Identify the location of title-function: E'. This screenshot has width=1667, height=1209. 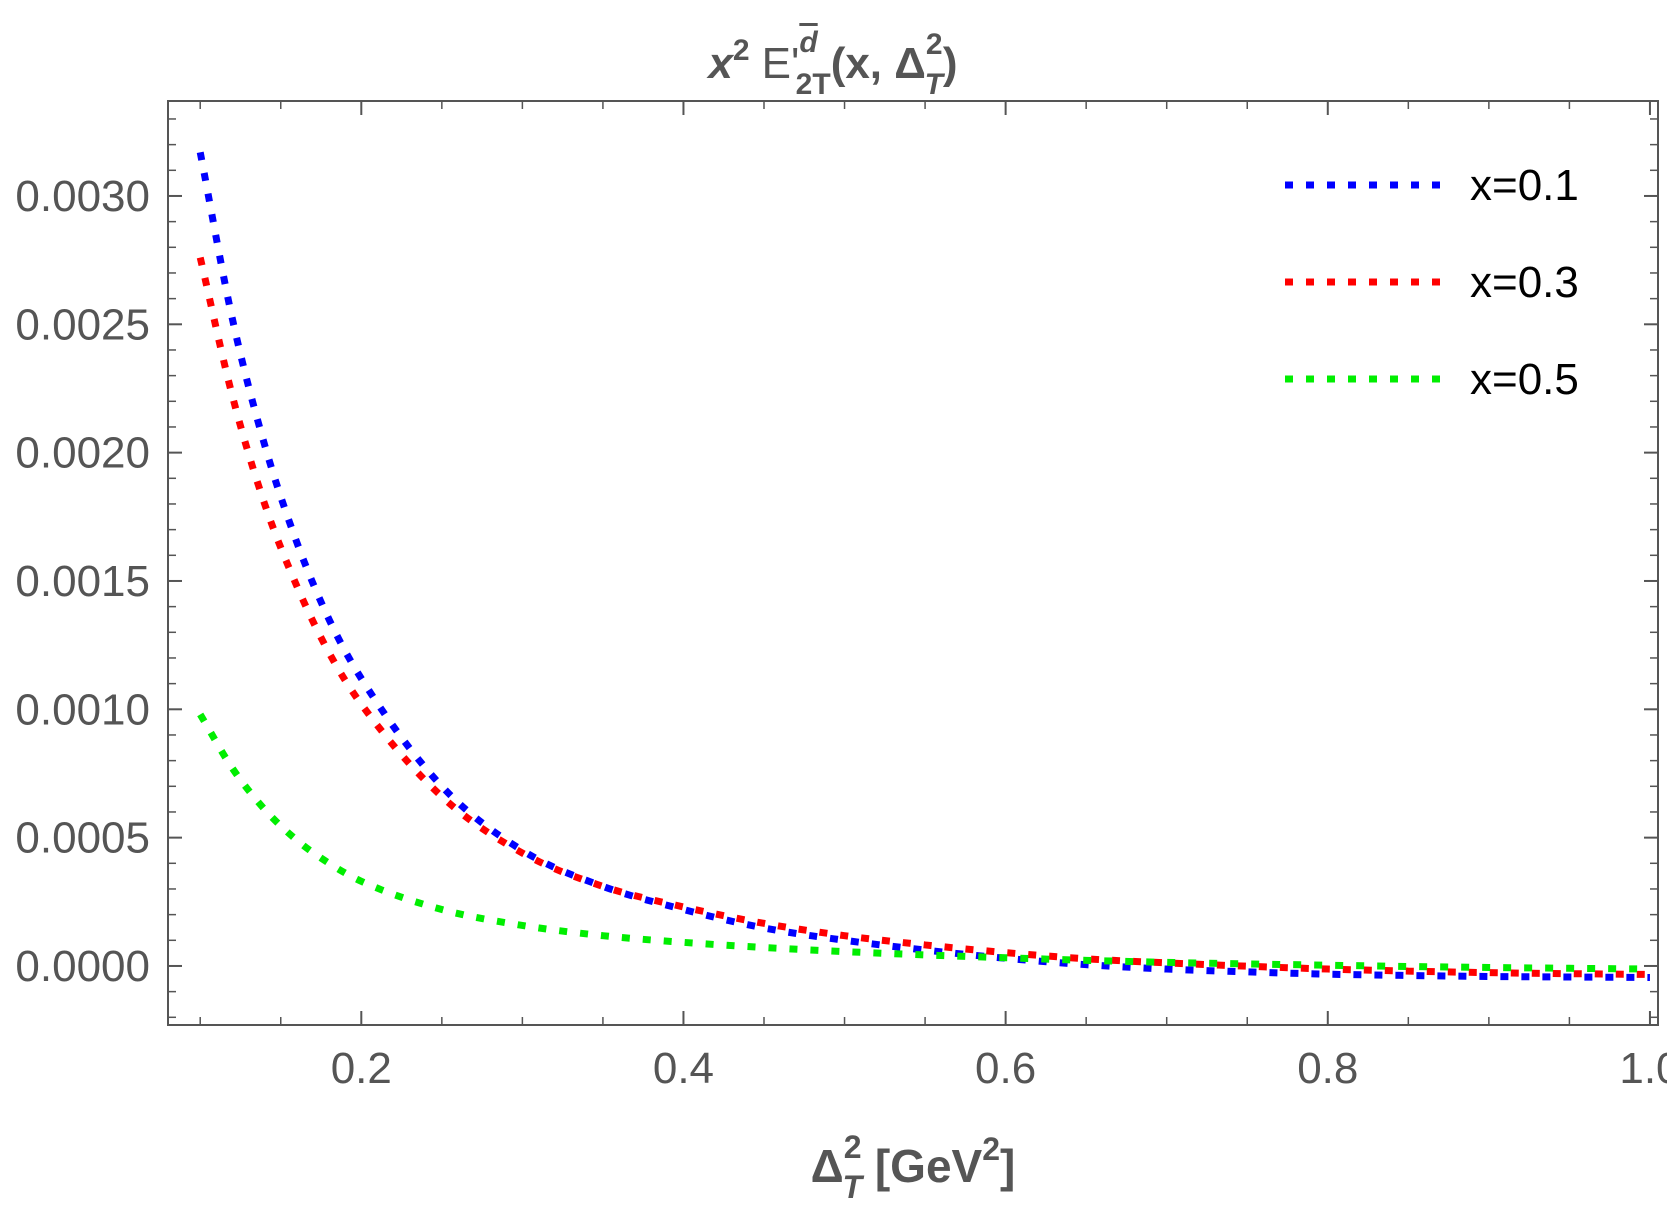
(781, 63).